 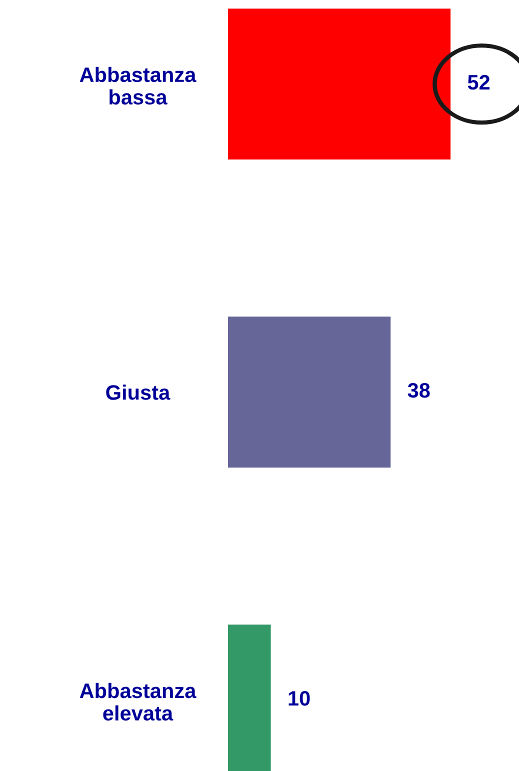 I want to click on y-tick-label: Giusta, so click(x=138, y=392).